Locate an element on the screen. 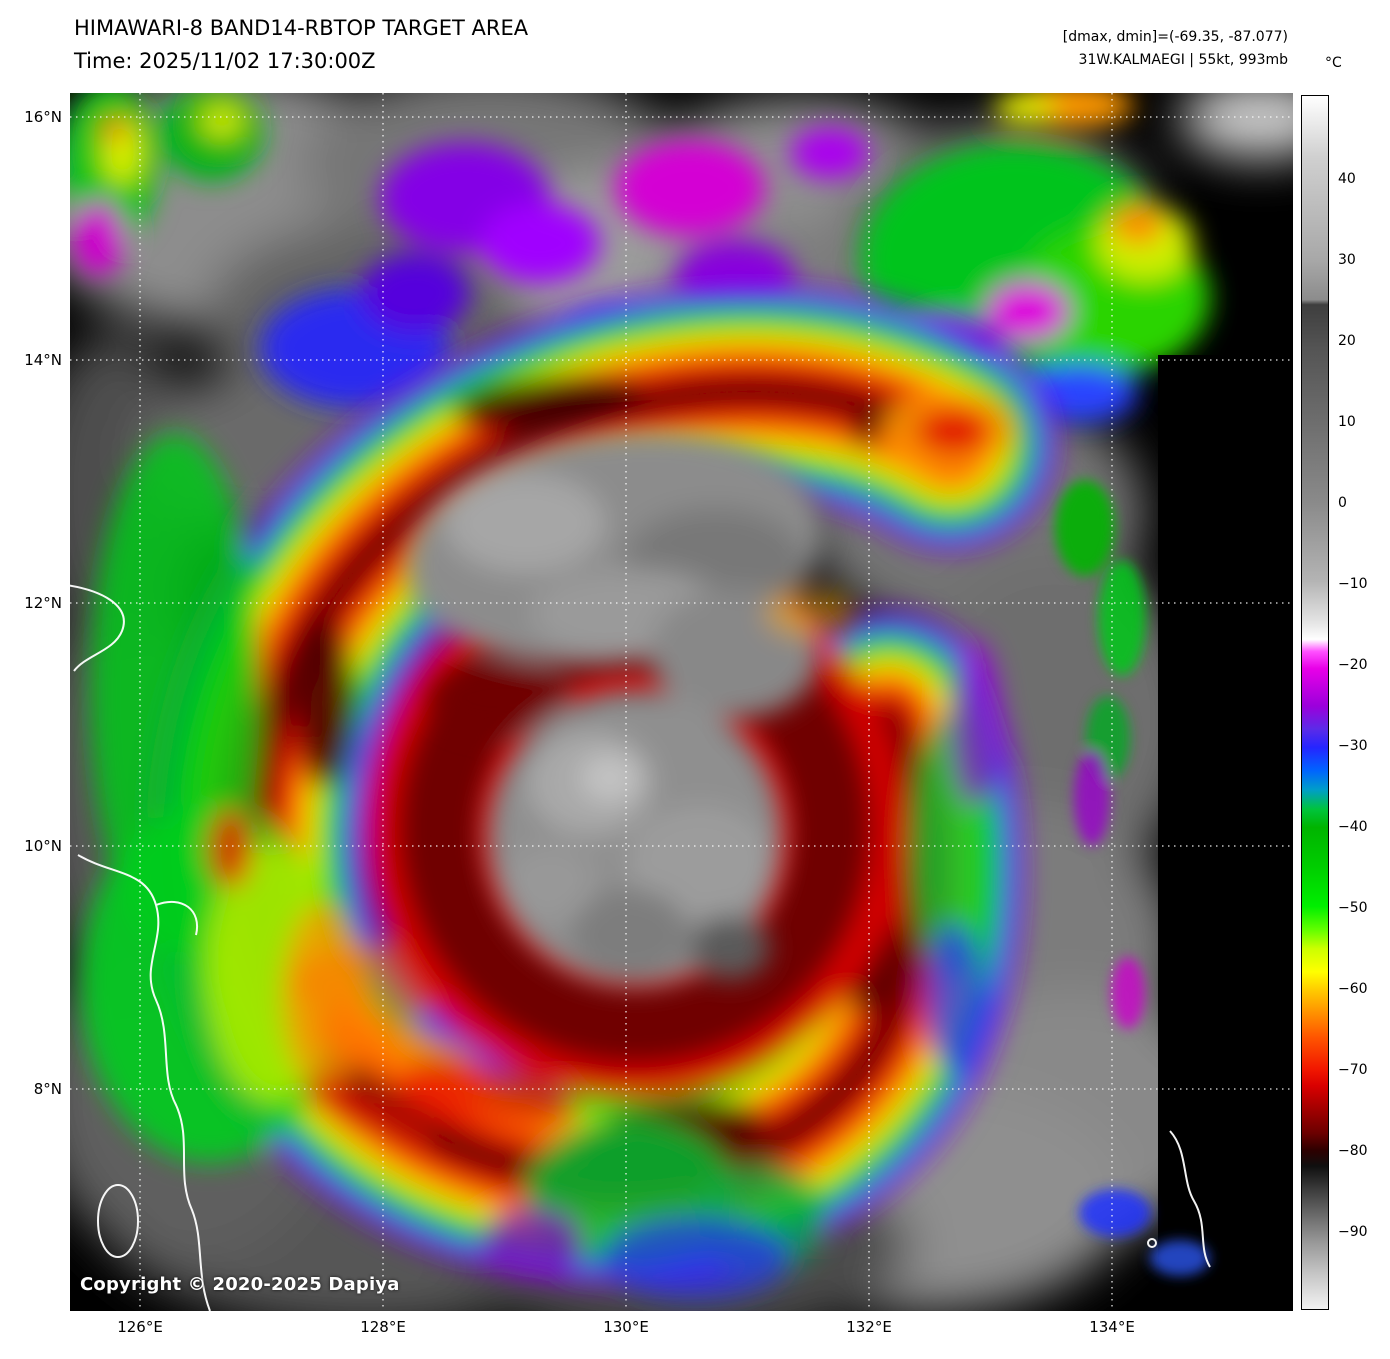 The width and height of the screenshot is (1390, 1359). colorbar-tick-label: 30 is located at coordinates (1347, 260).